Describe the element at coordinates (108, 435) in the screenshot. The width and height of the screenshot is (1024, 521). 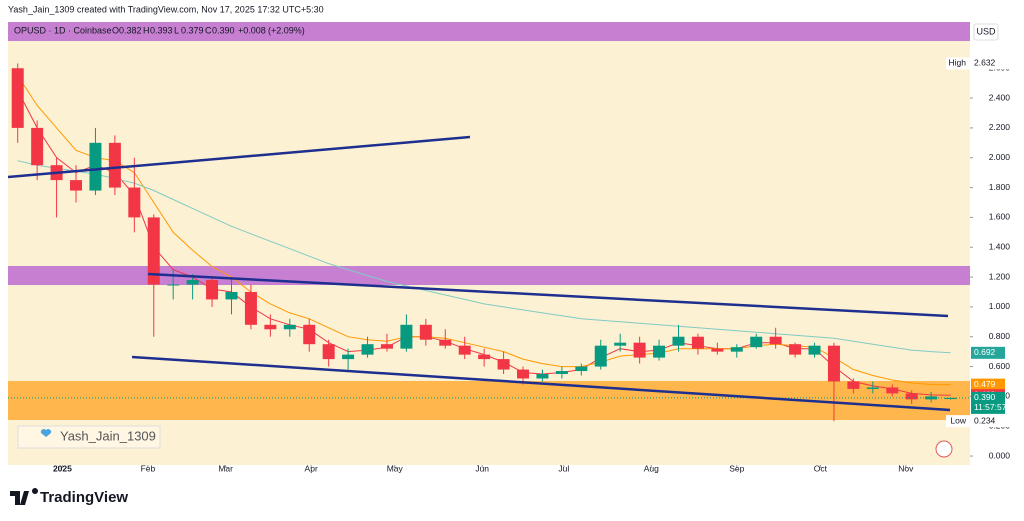
I see `watermark: Yash_Jain_1309` at that location.